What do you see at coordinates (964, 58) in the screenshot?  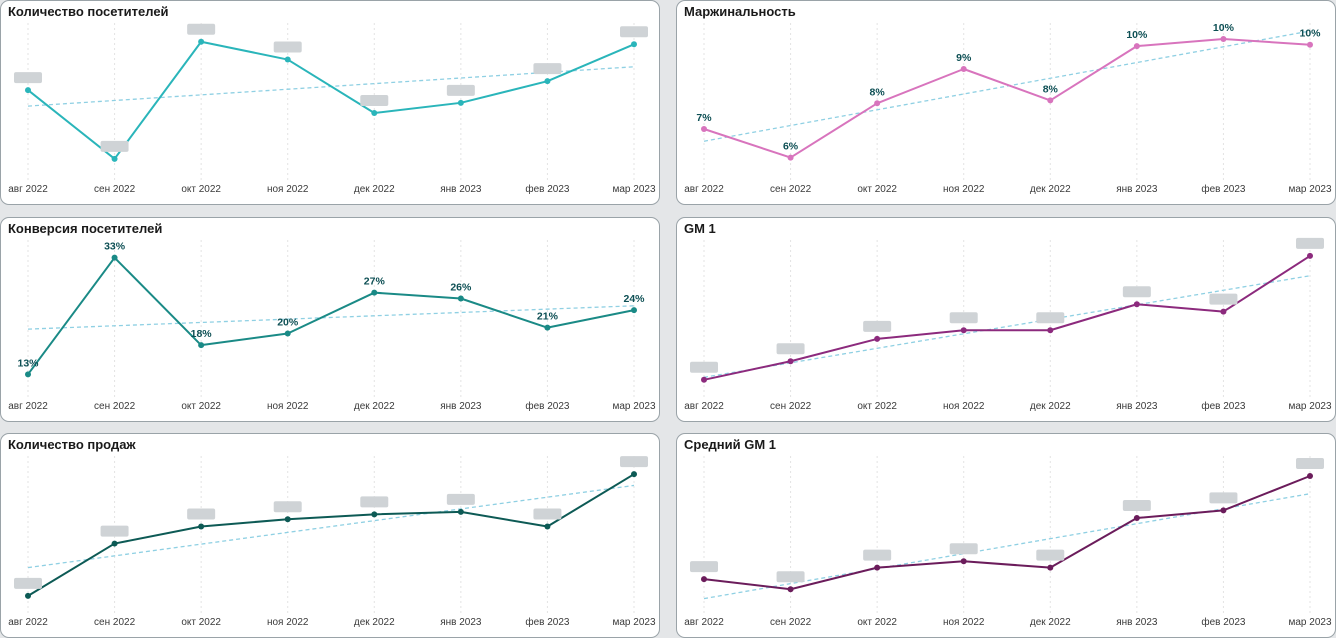 I see `data-label: 9%` at bounding box center [964, 58].